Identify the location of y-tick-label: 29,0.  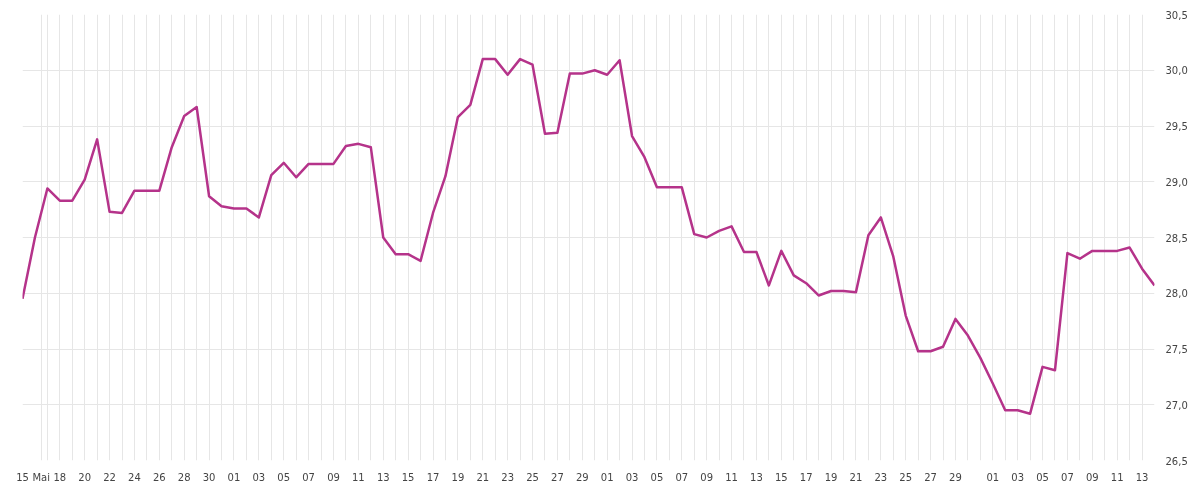
(1176, 182).